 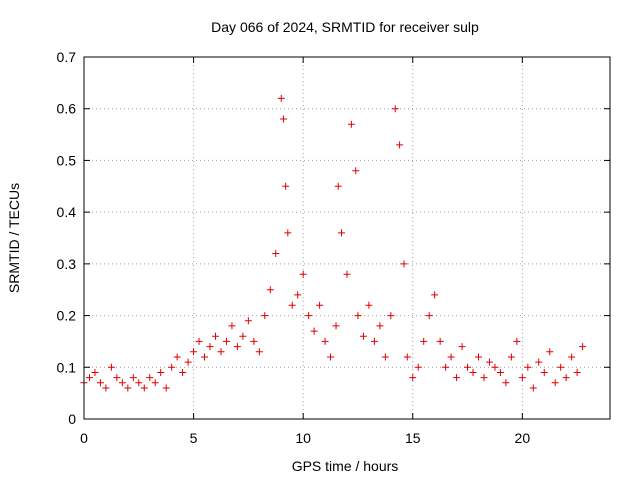 I want to click on y-tick-label: 0.5, so click(x=67, y=160).